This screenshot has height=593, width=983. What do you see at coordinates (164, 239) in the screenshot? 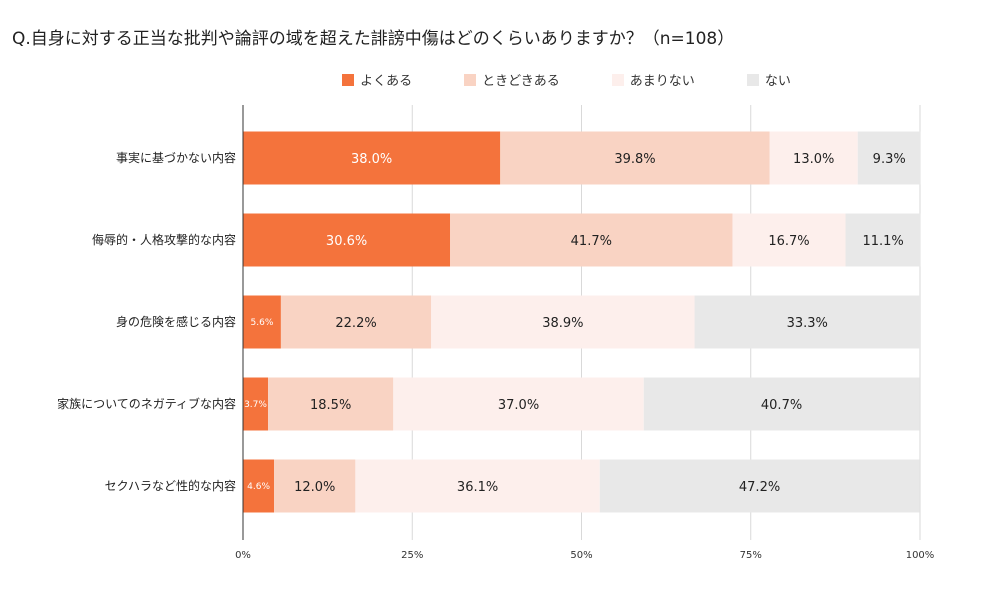
I see `category-label: 侮辱的・人格攻撃的な内容` at bounding box center [164, 239].